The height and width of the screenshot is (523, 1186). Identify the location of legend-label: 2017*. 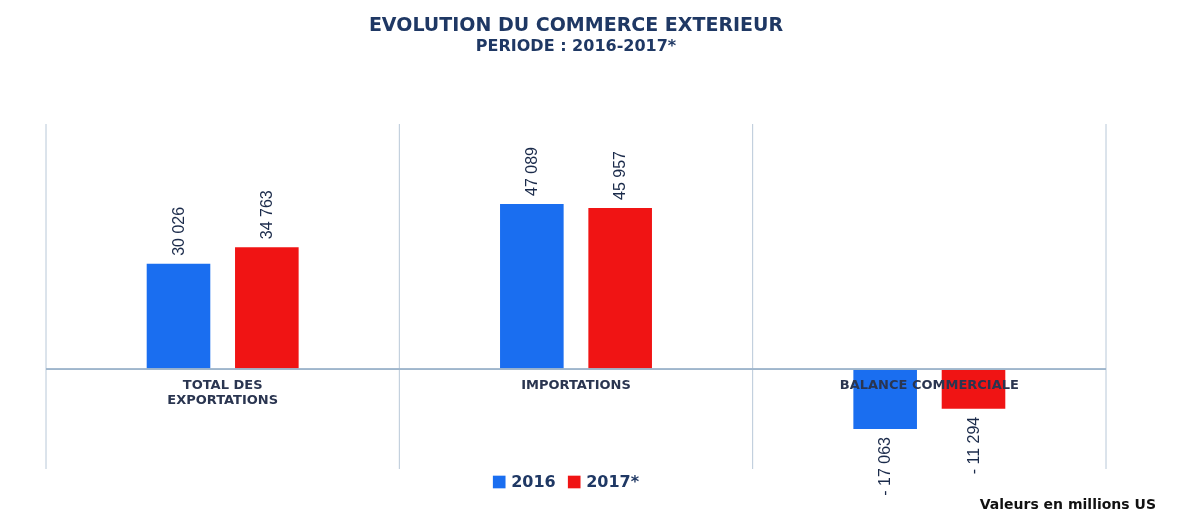
(613, 481).